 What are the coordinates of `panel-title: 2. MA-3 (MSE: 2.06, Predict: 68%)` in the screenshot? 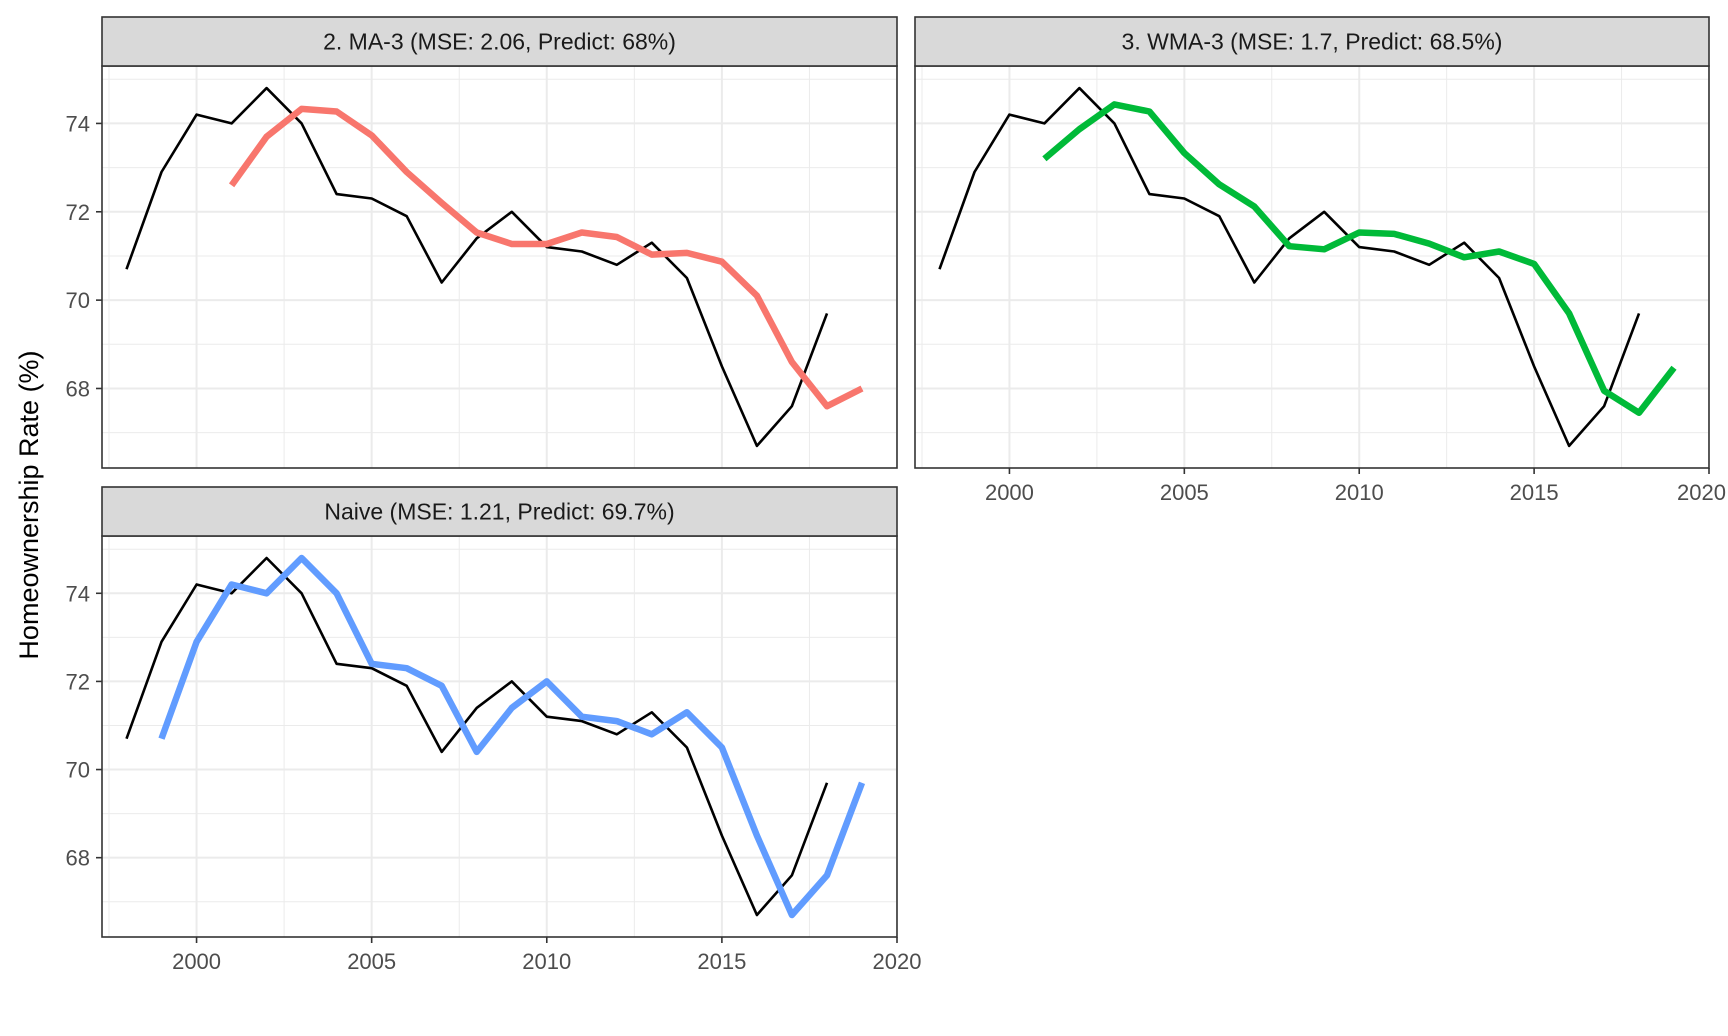 It's located at (499, 42).